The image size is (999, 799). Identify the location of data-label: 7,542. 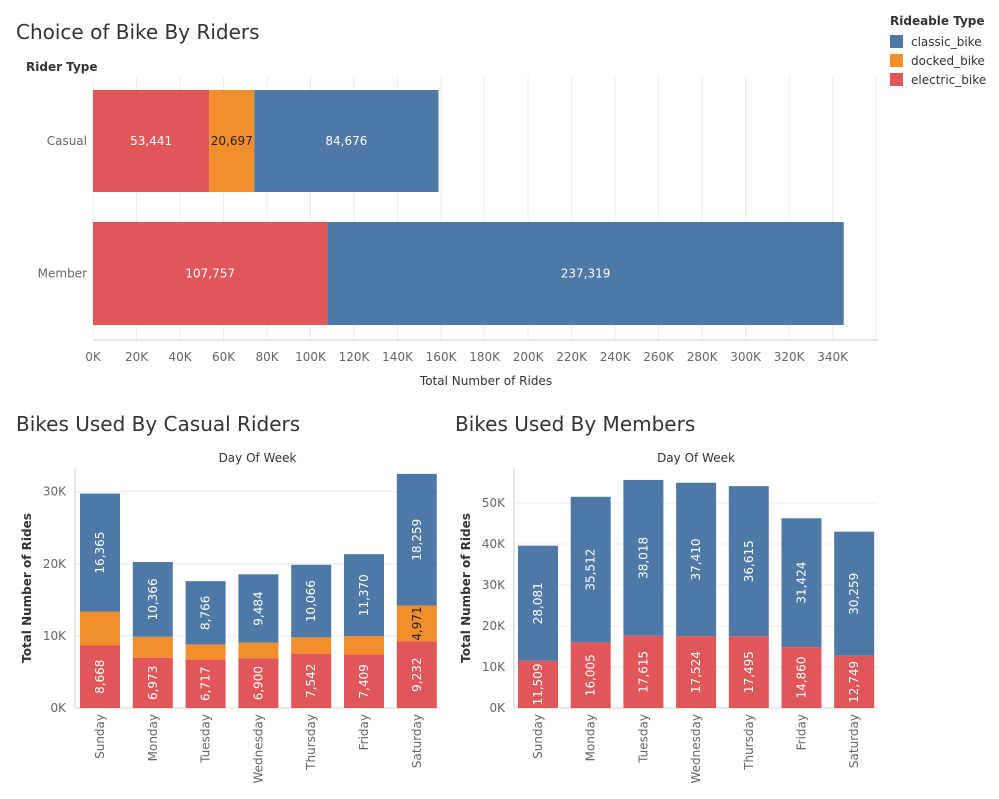
(311, 681).